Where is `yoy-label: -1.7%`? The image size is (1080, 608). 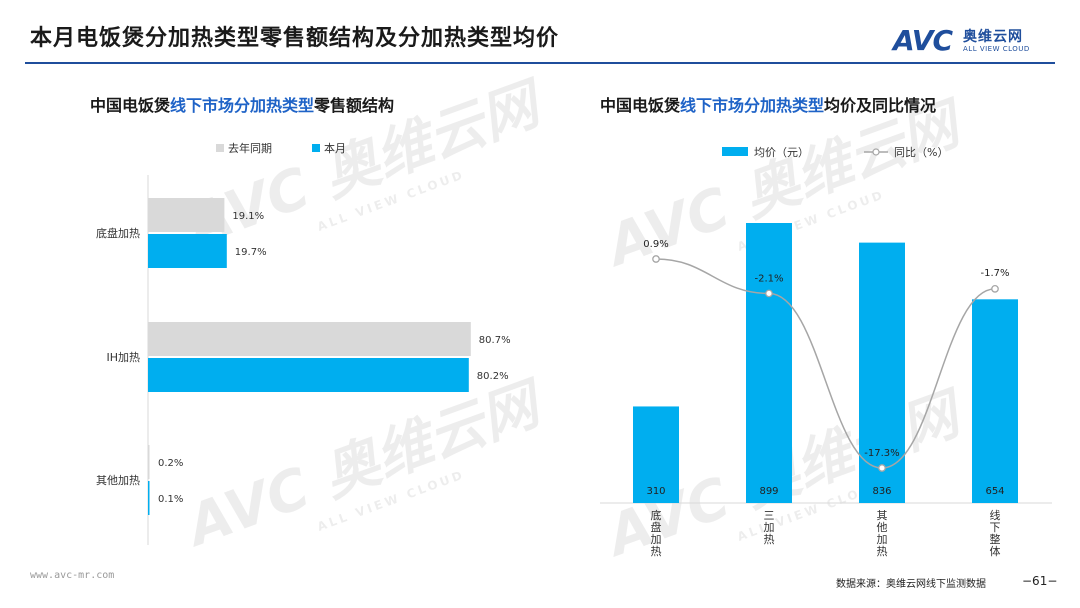
yoy-label: -1.7% is located at coordinates (994, 273).